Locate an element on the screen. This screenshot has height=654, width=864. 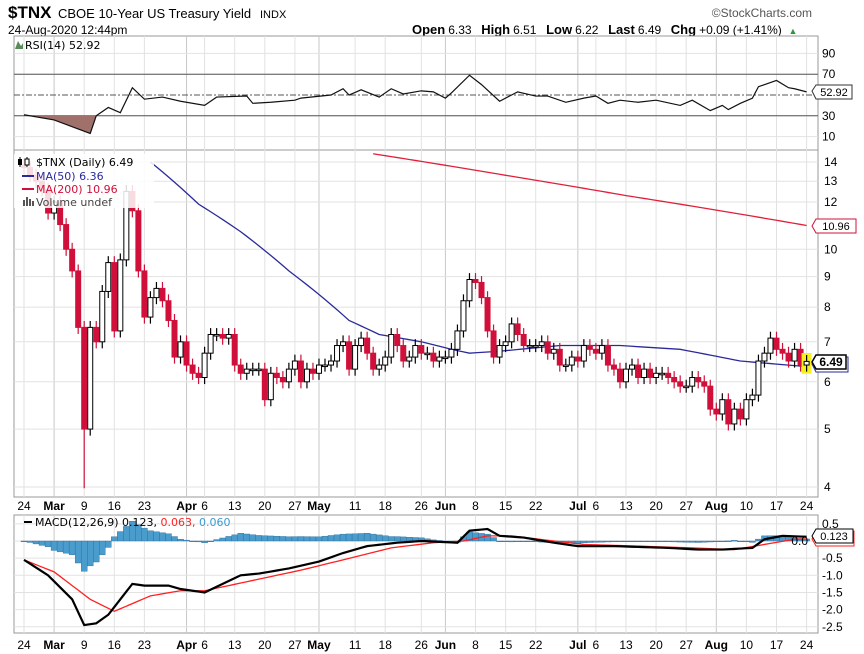
macd-value-tag: 0.123 is located at coordinates (833, 537).